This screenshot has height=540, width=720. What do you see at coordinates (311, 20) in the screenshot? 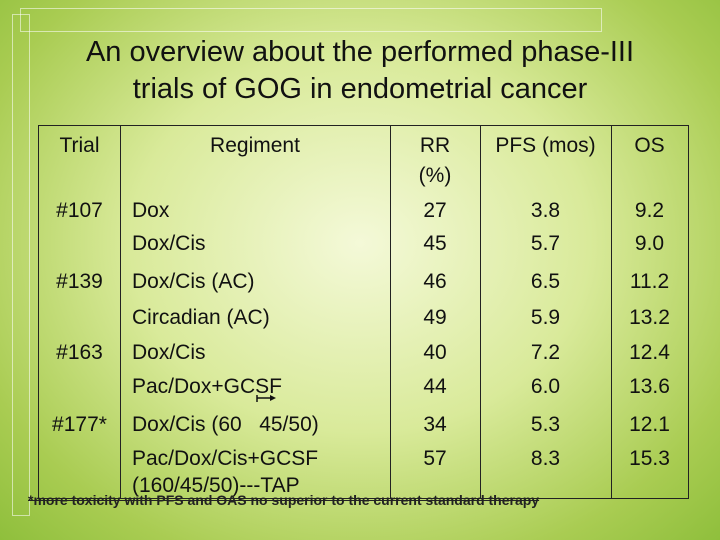
I see `decorative-frame-top` at bounding box center [311, 20].